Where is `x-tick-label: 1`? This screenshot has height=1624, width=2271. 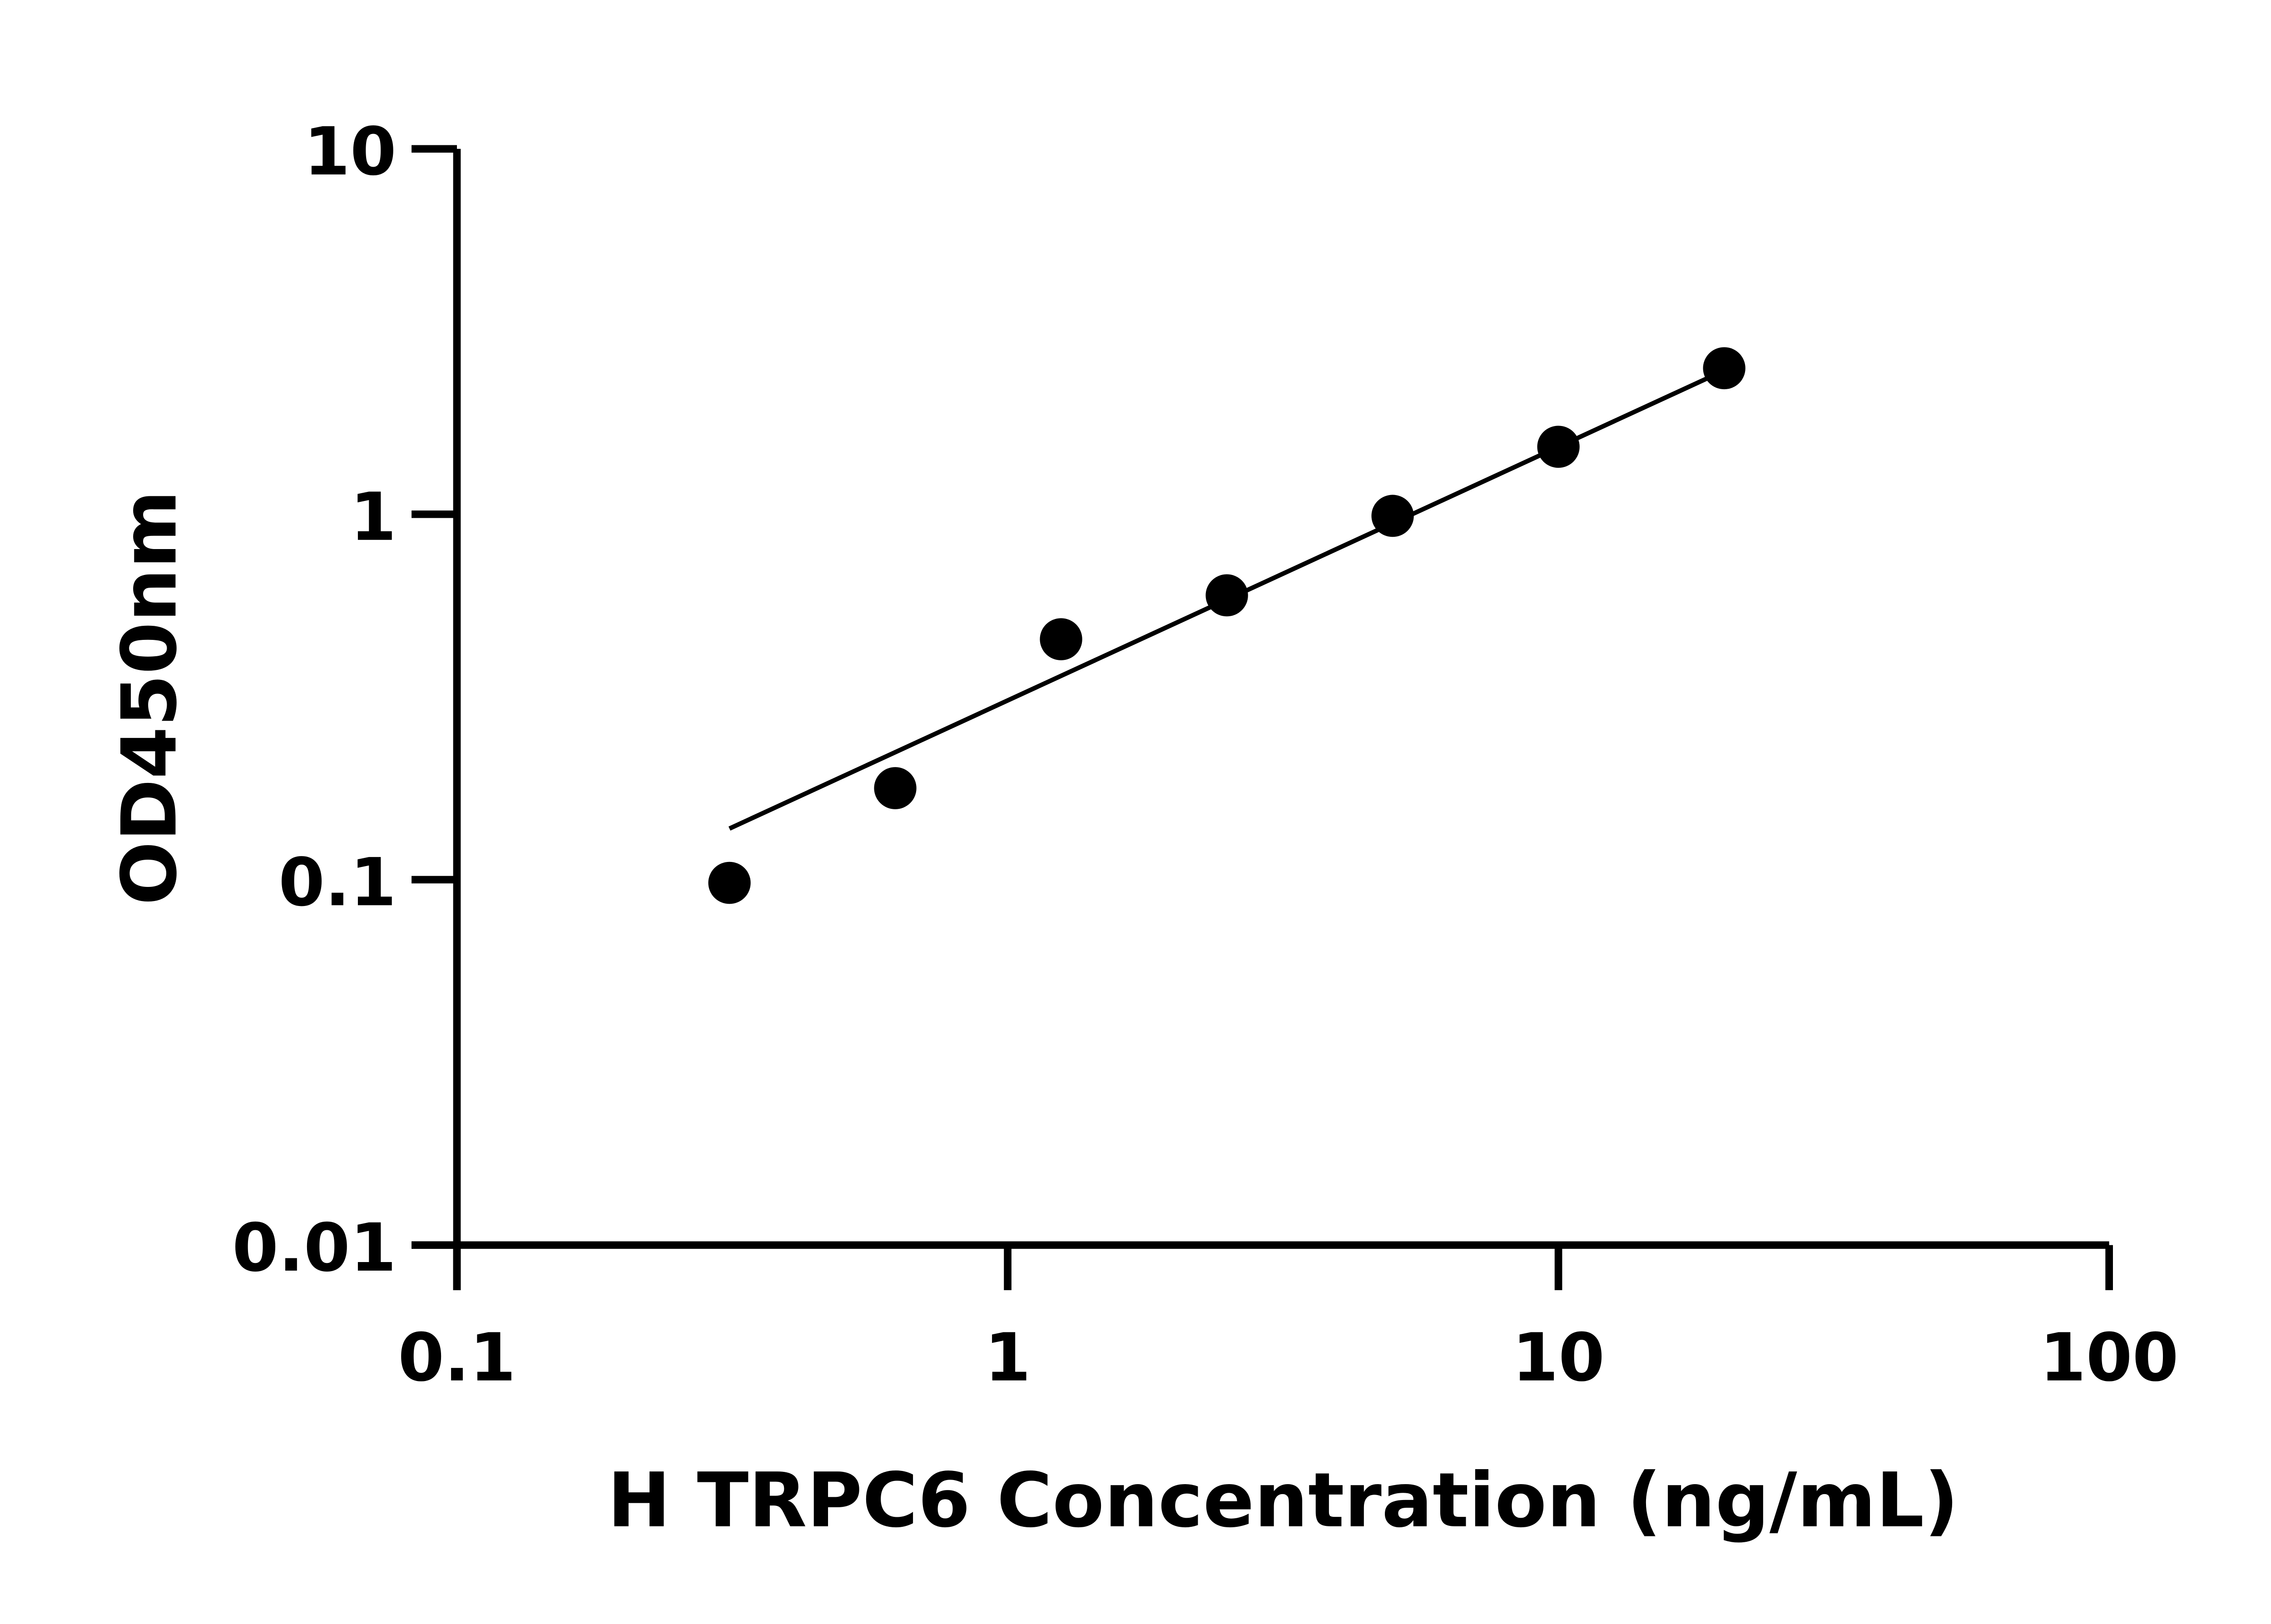 x-tick-label: 1 is located at coordinates (1008, 1357).